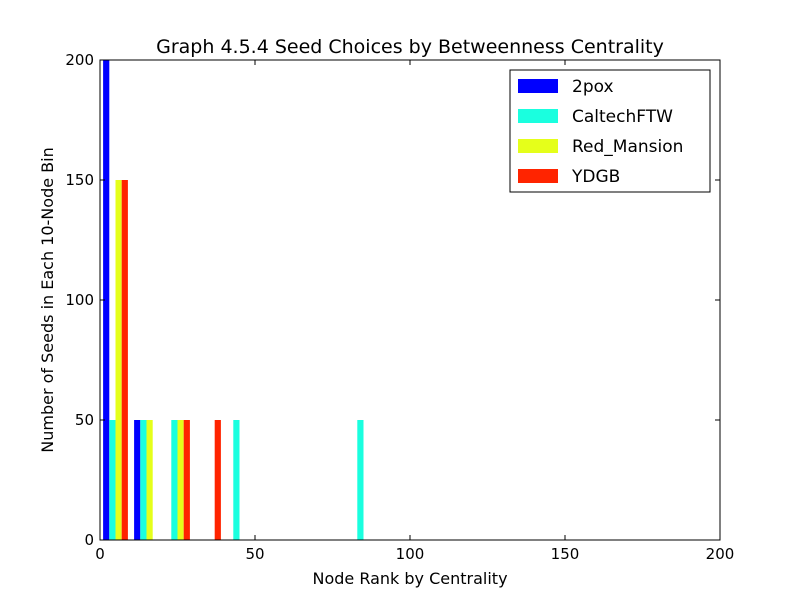 Image resolution: width=800 pixels, height=600 pixels. What do you see at coordinates (595, 177) in the screenshot?
I see `legend-label-ydgb: YDGB` at bounding box center [595, 177].